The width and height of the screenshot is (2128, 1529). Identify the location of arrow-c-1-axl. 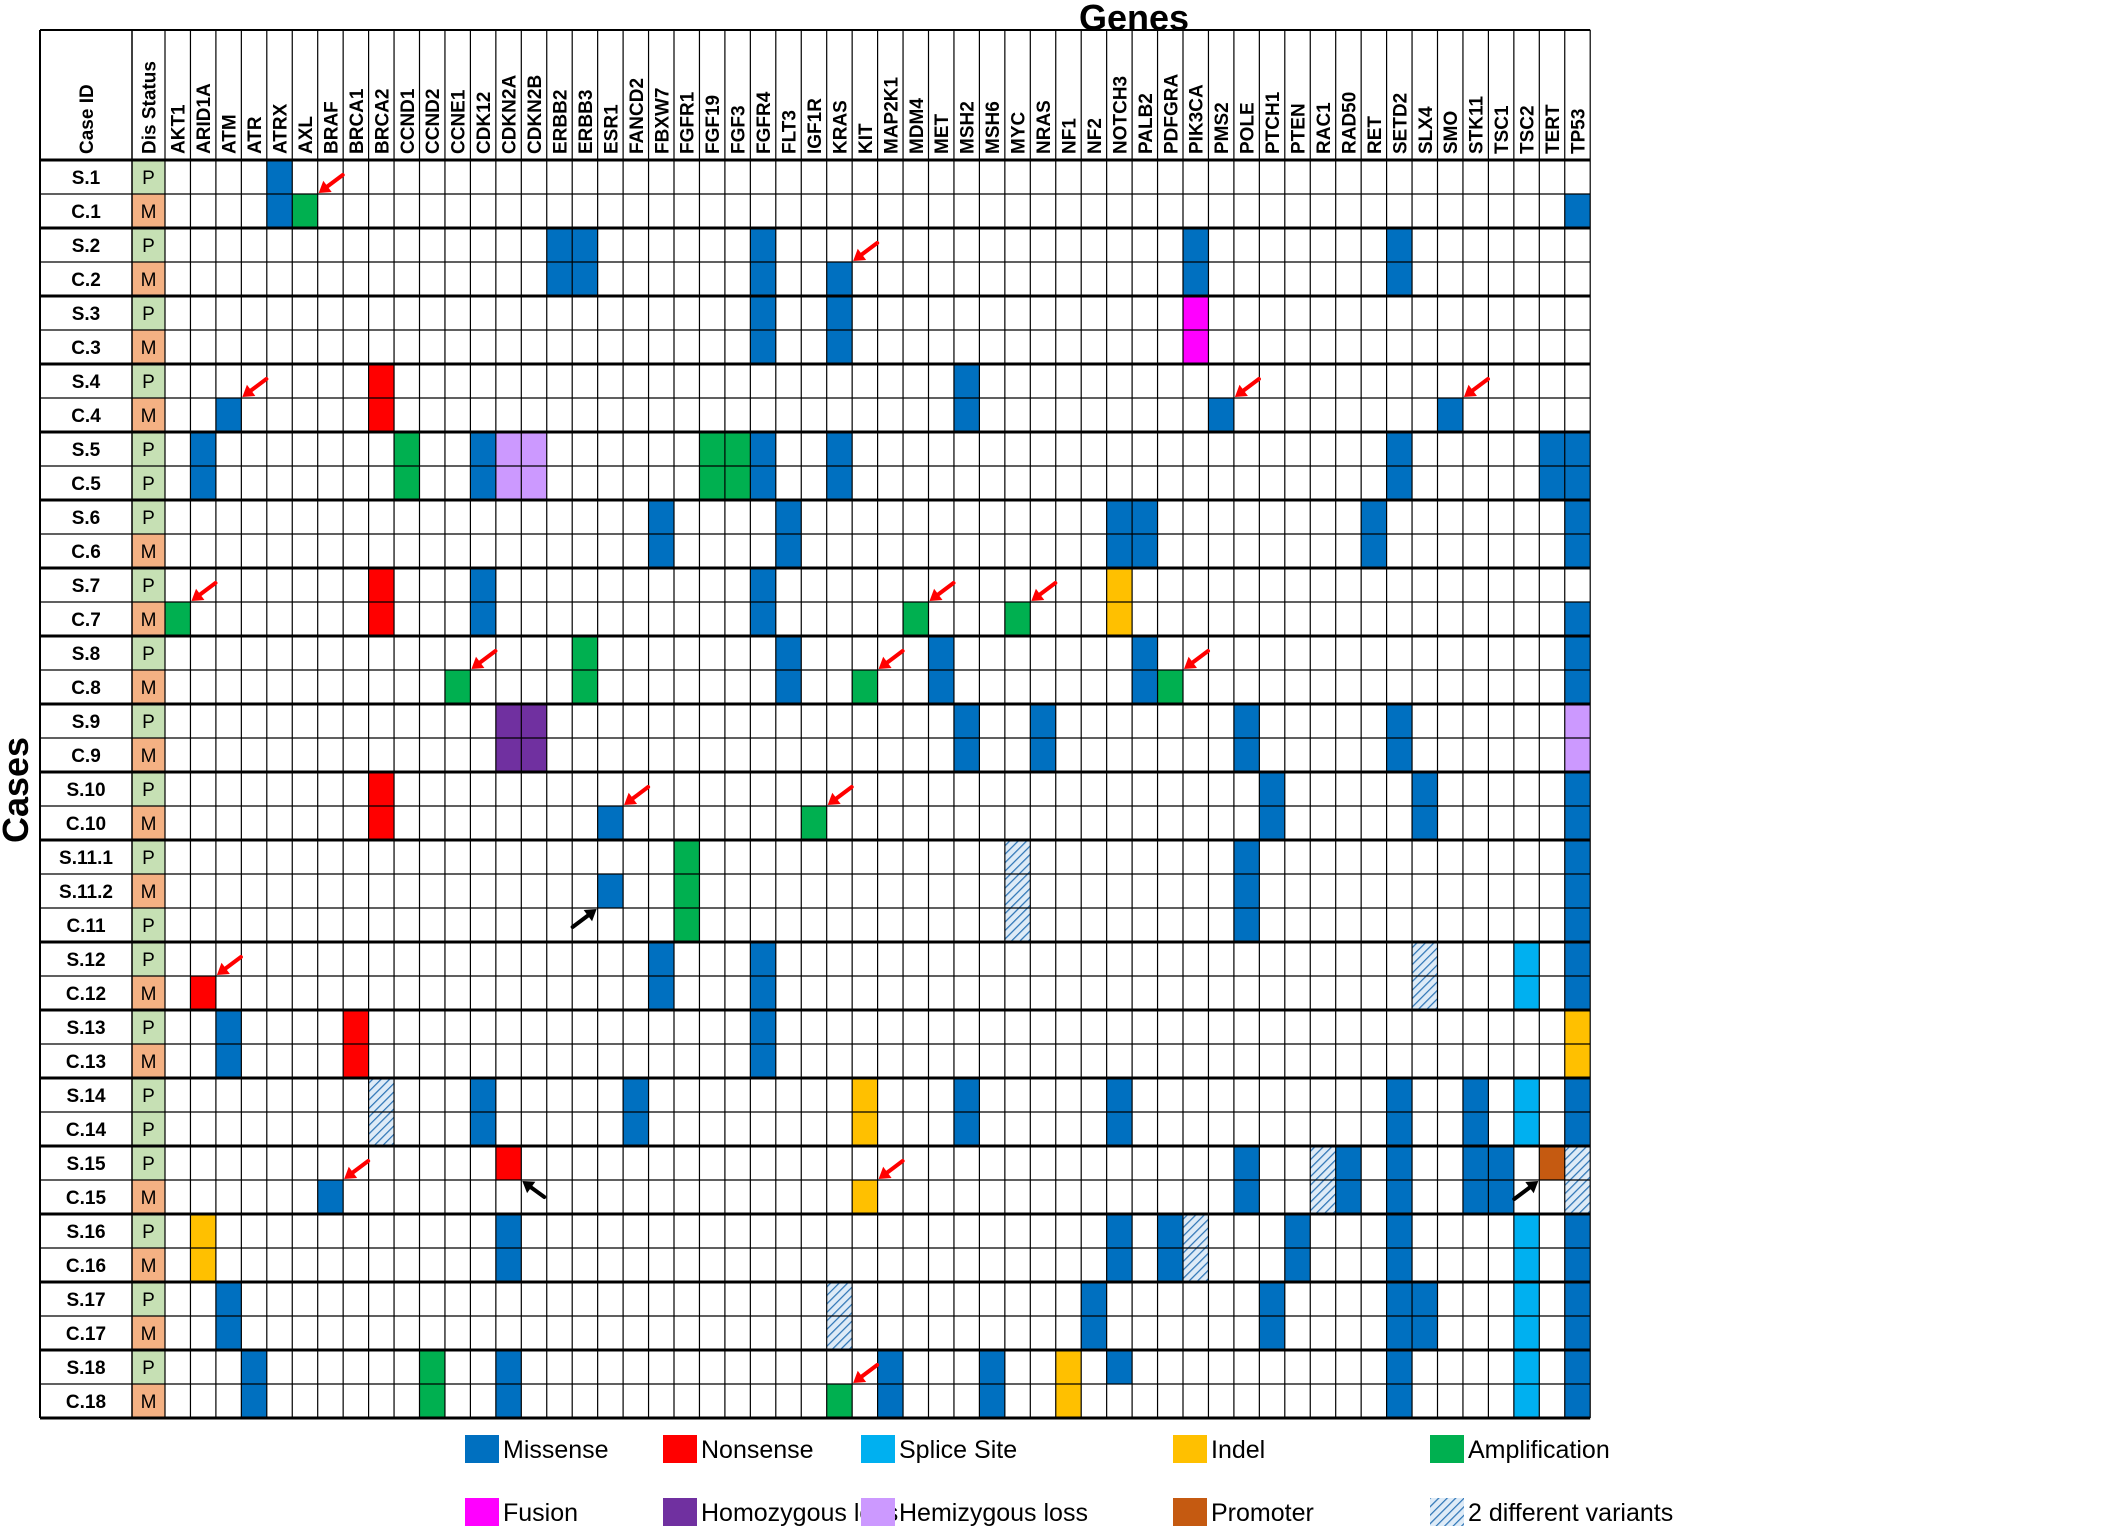
(331, 183).